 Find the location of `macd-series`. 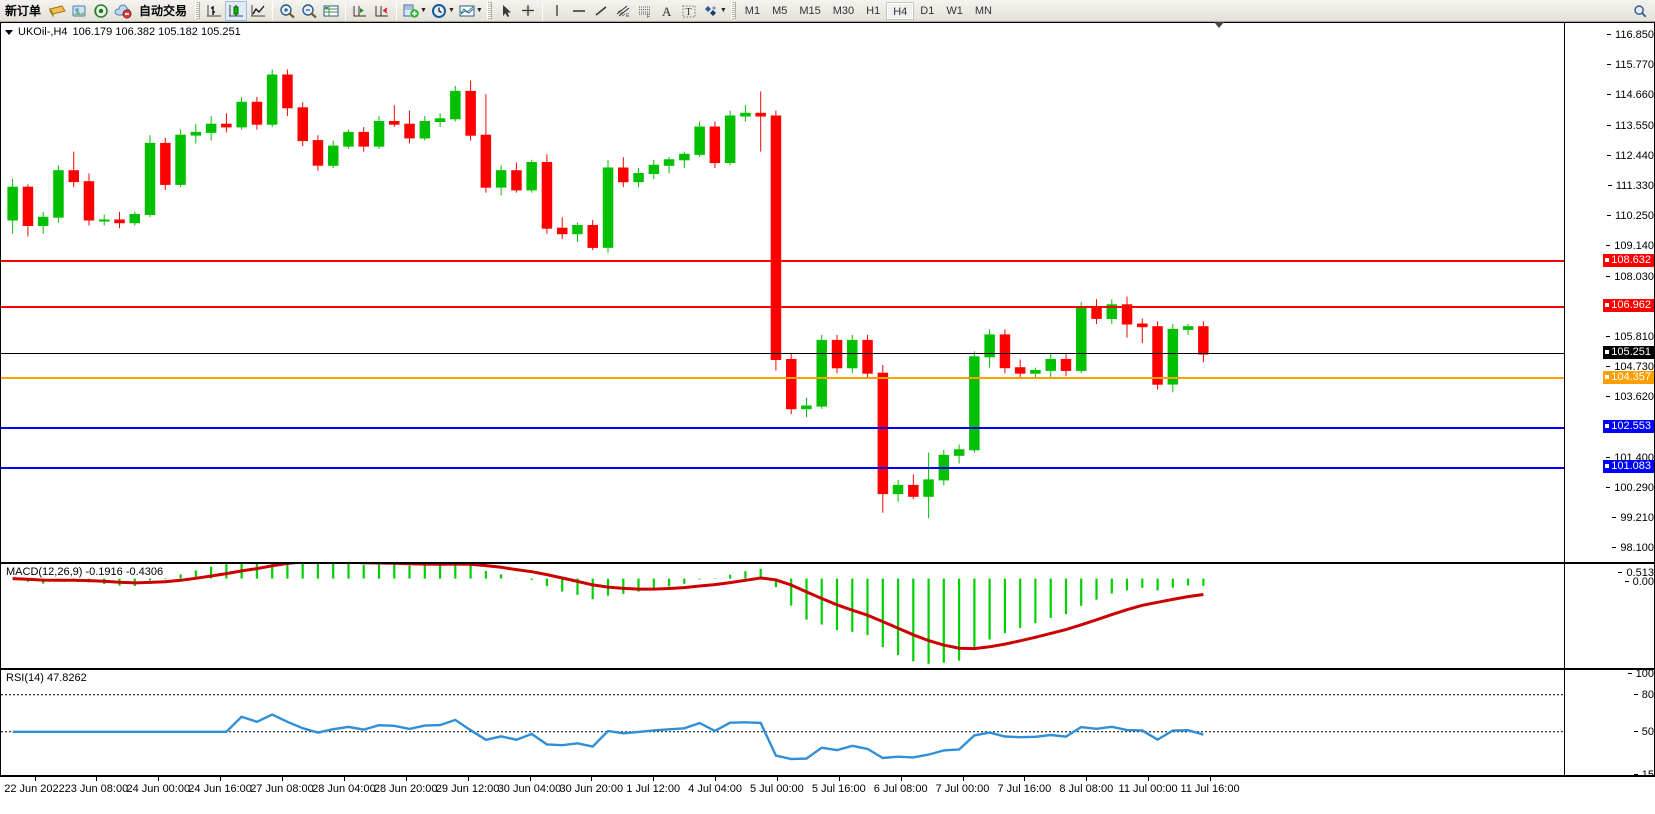

macd-series is located at coordinates (608, 614).